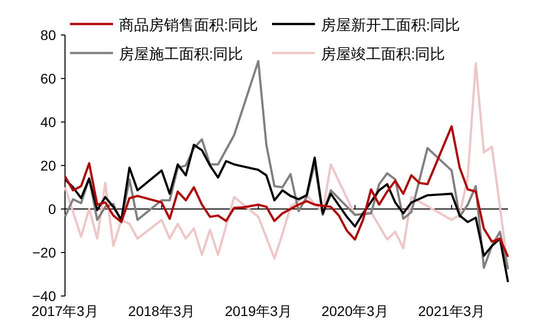  I want to click on y-tick-label: −20, so click(44, 252).